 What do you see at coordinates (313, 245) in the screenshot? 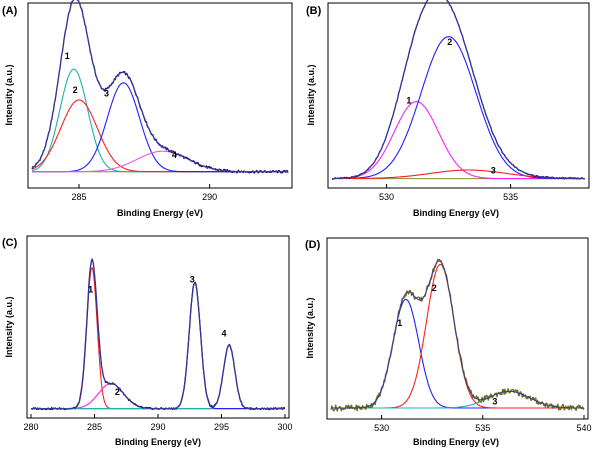
I see `panel-letter: (D)` at bounding box center [313, 245].